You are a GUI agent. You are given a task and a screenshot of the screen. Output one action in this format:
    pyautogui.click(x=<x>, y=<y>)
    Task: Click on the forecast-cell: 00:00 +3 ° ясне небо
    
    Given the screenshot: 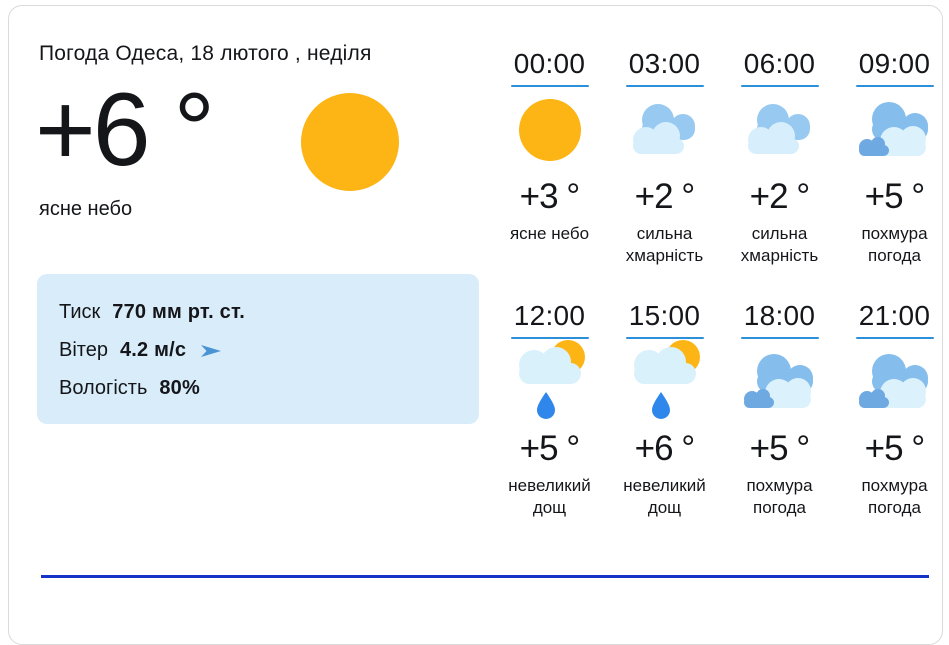 What is the action you would take?
    pyautogui.click(x=549, y=172)
    